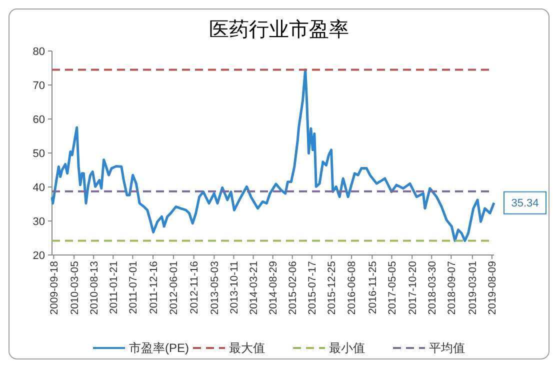 The height and width of the screenshot is (368, 558). I want to click on y-tick-label: 20, so click(38, 256).